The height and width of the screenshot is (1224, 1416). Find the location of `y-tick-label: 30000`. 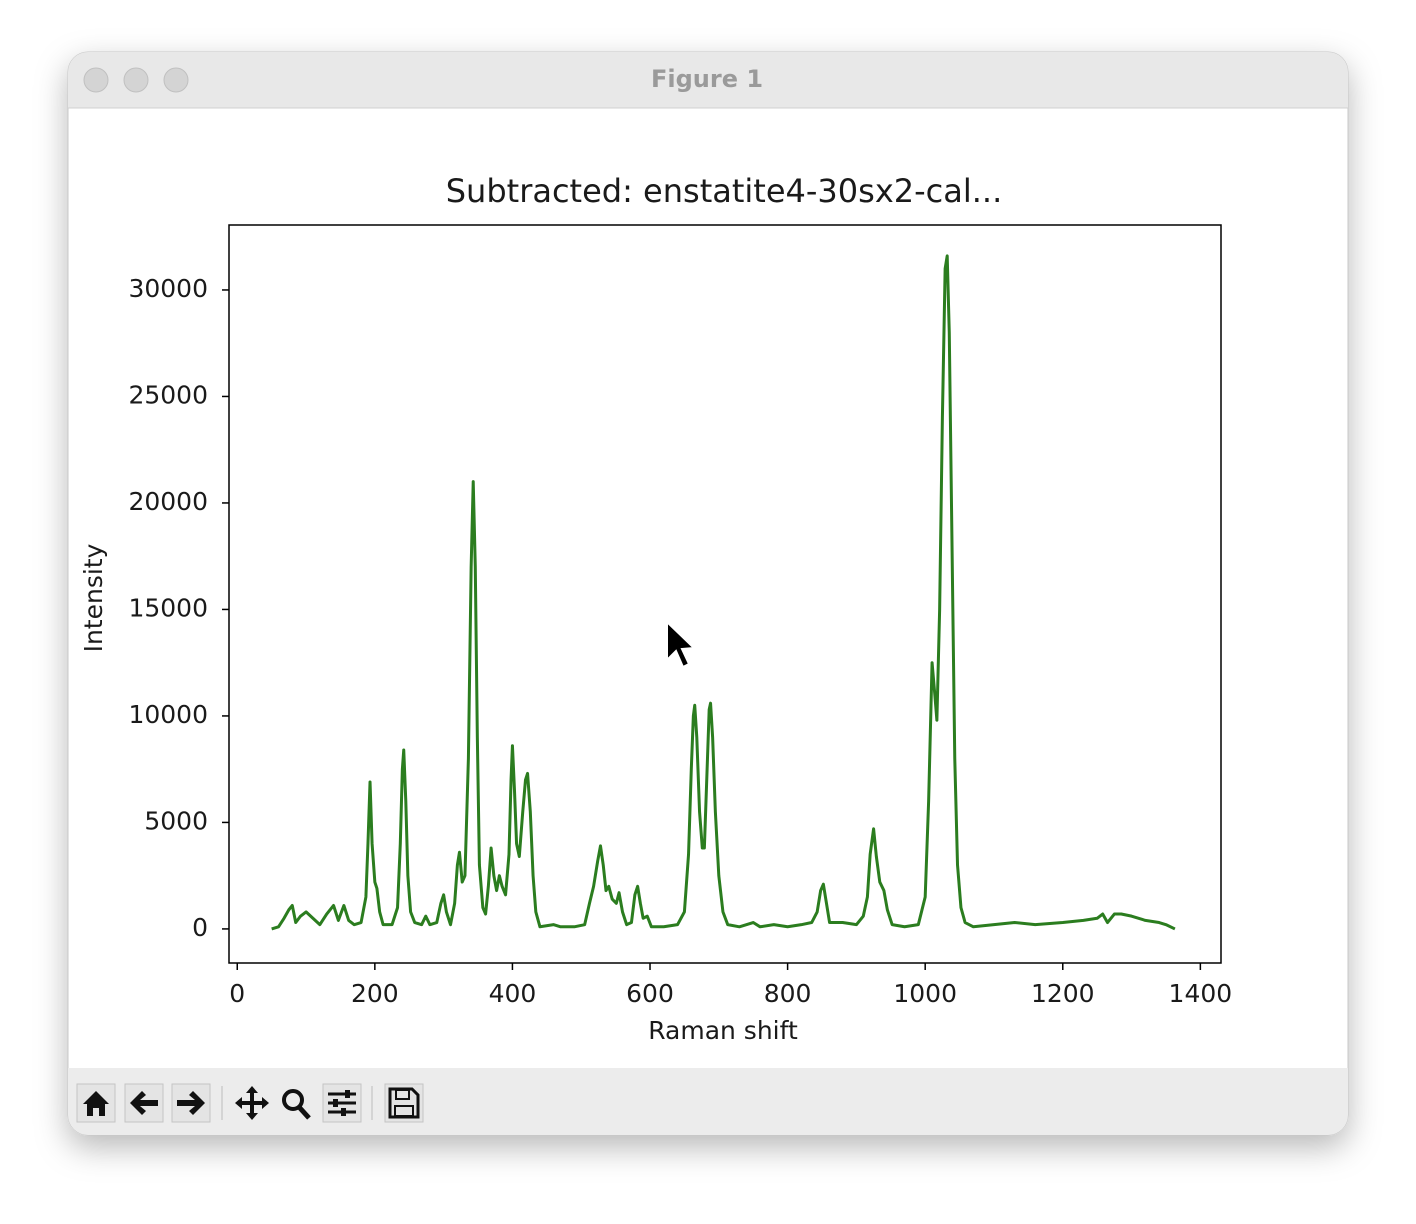

y-tick-label: 30000 is located at coordinates (168, 288).